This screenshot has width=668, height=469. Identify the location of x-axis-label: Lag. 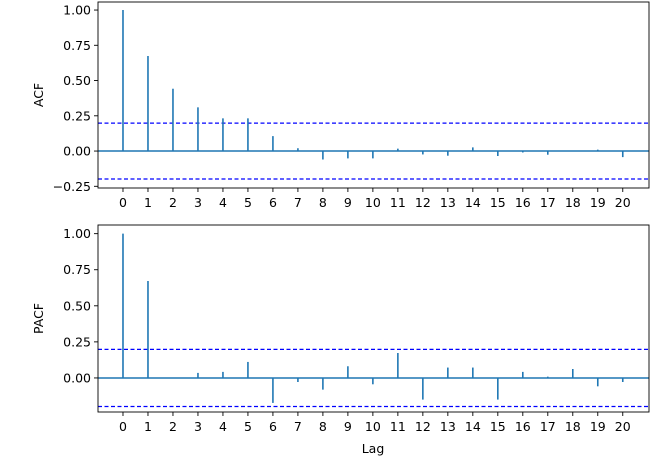
(373, 448).